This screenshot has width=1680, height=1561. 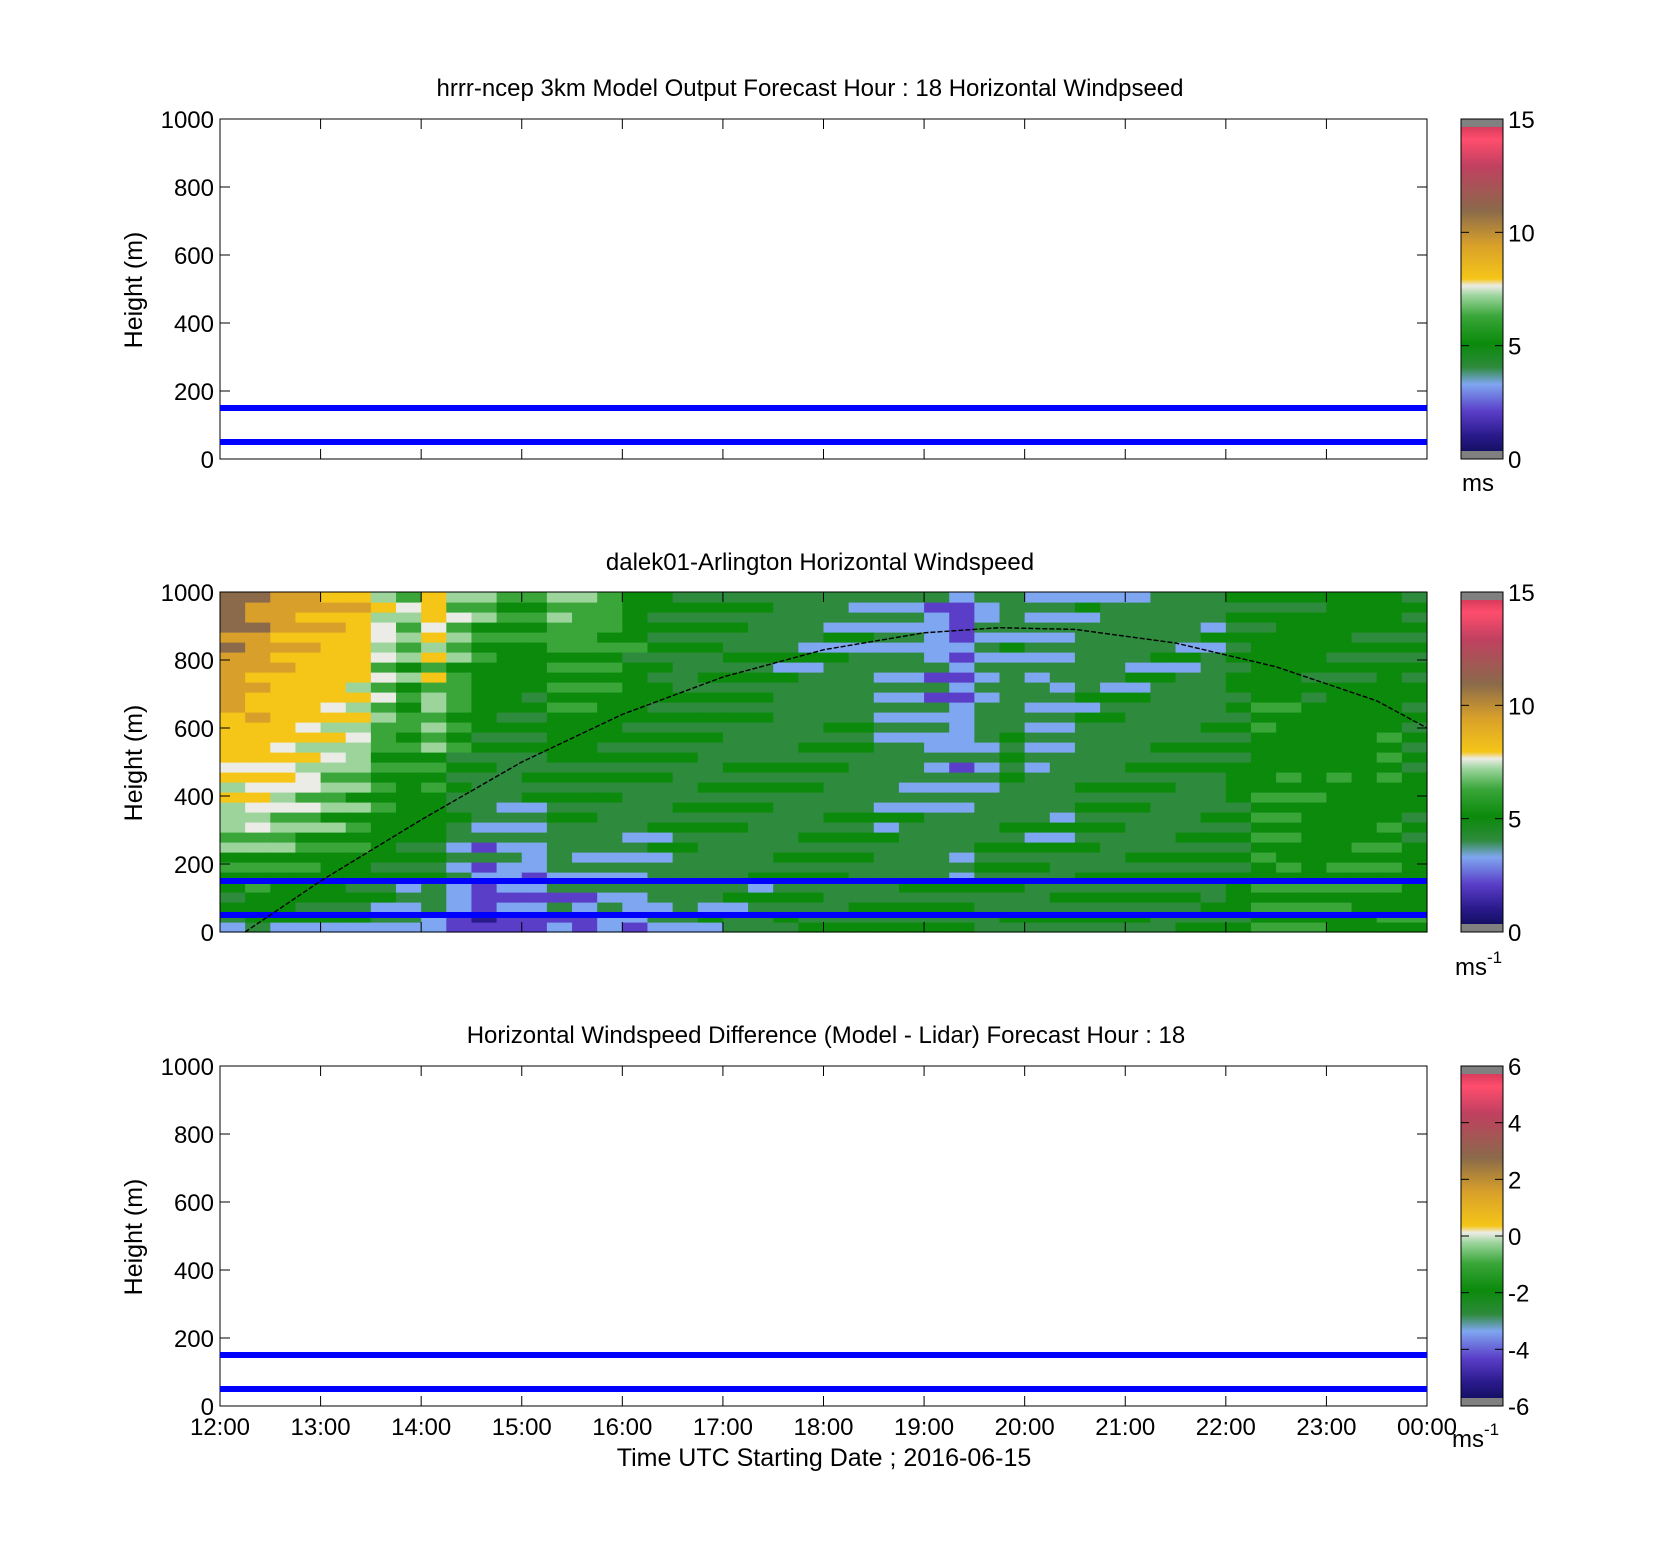 What do you see at coordinates (823, 898) in the screenshot?
I see `panel-2-reference-lines` at bounding box center [823, 898].